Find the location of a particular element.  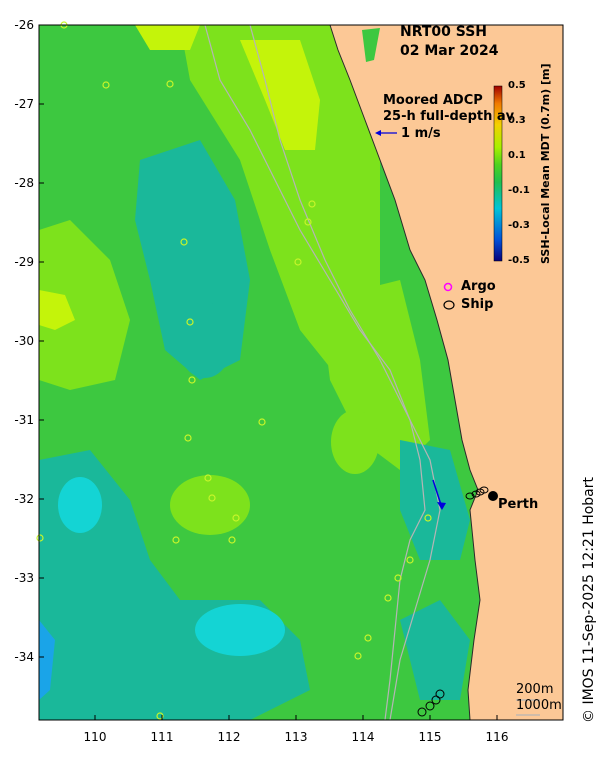

isobath-1000m-label: 1000m is located at coordinates (539, 705).